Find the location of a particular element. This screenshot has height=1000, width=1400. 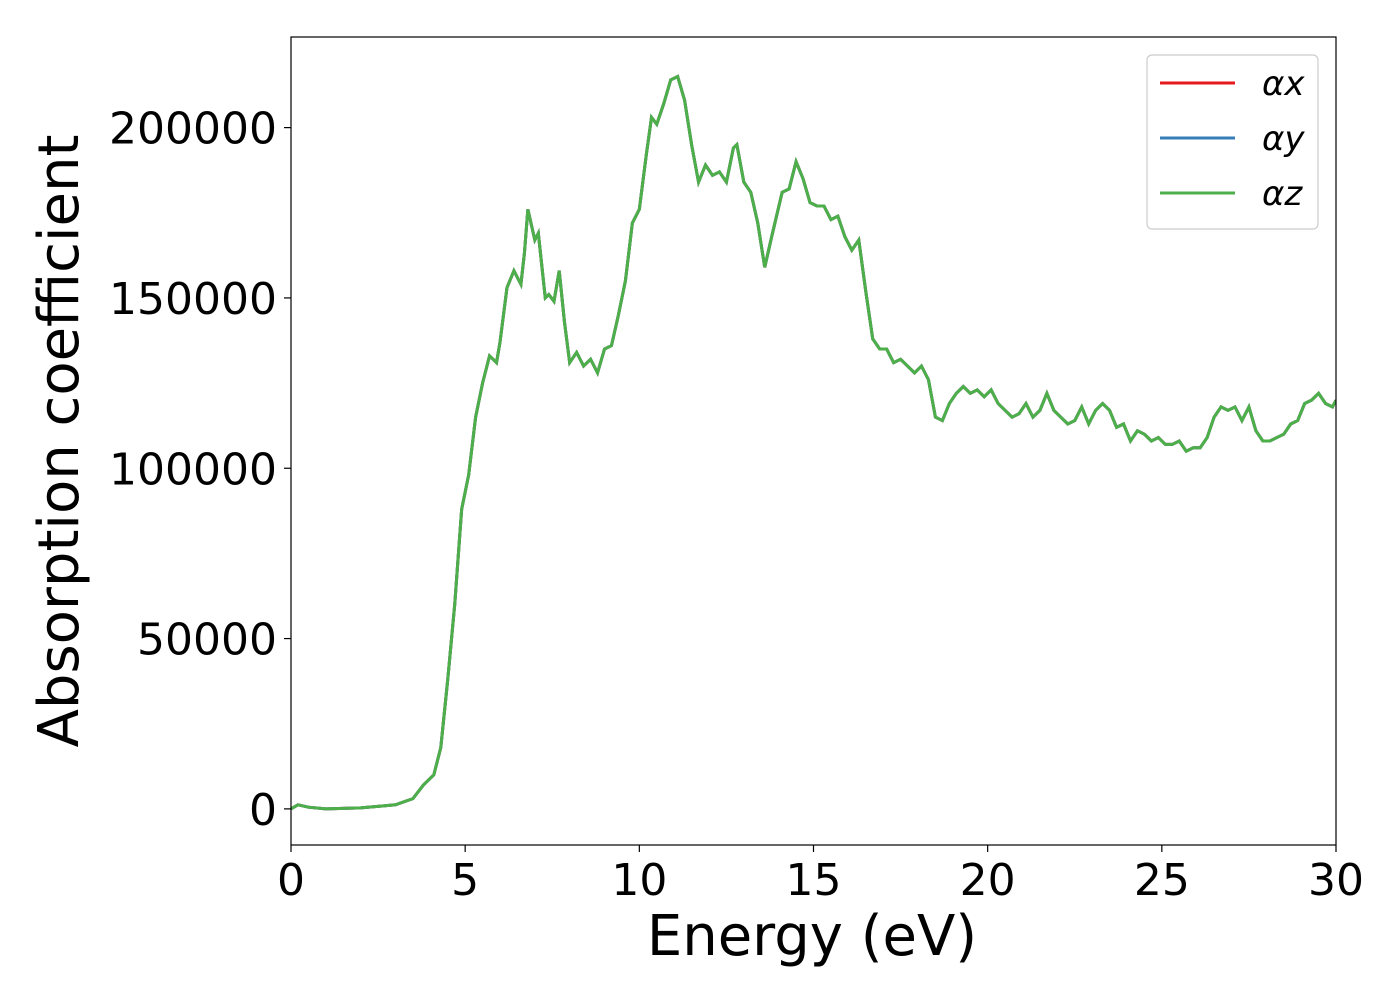

x-tick-label: 30 is located at coordinates (1336, 880).